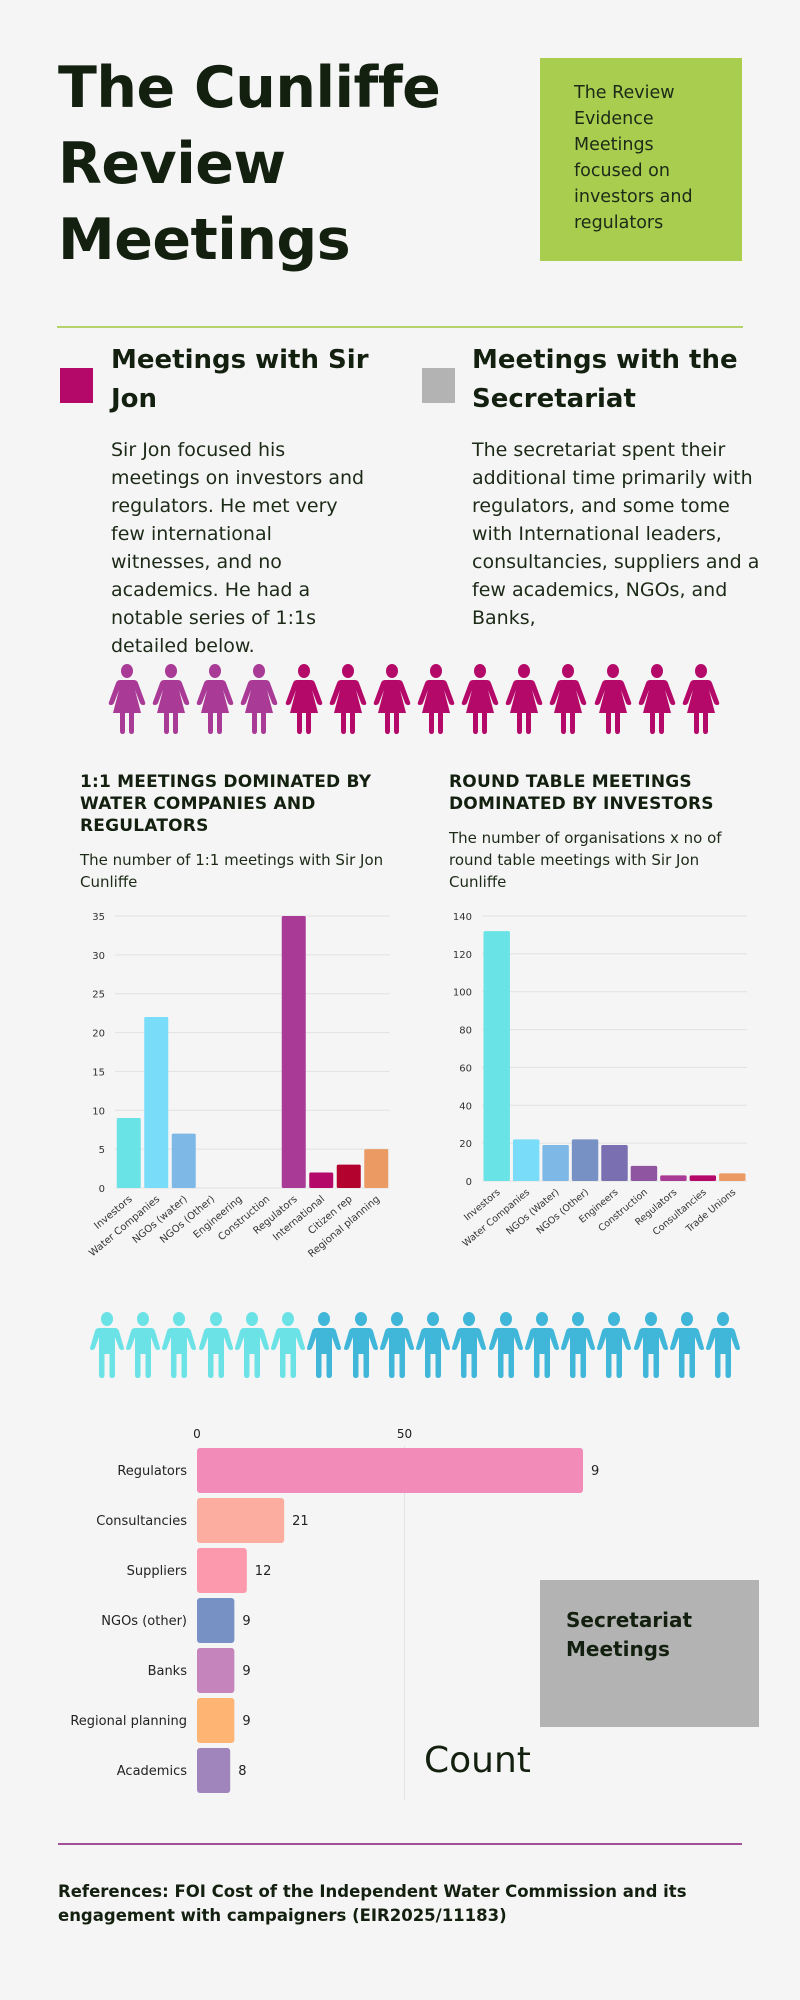  What do you see at coordinates (98, 1072) in the screenshot?
I see `y-tick-label: 15` at bounding box center [98, 1072].